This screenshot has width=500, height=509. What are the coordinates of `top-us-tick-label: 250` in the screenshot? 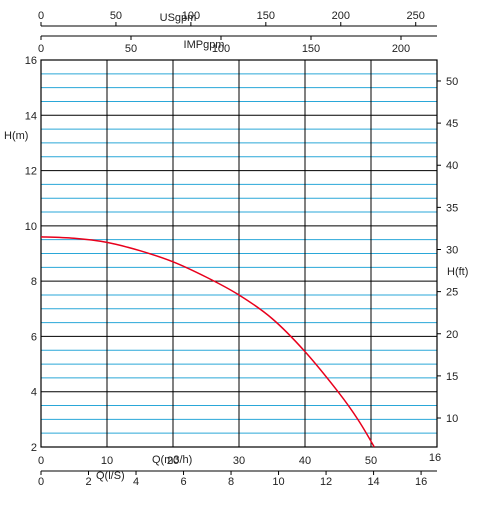 It's located at (416, 16).